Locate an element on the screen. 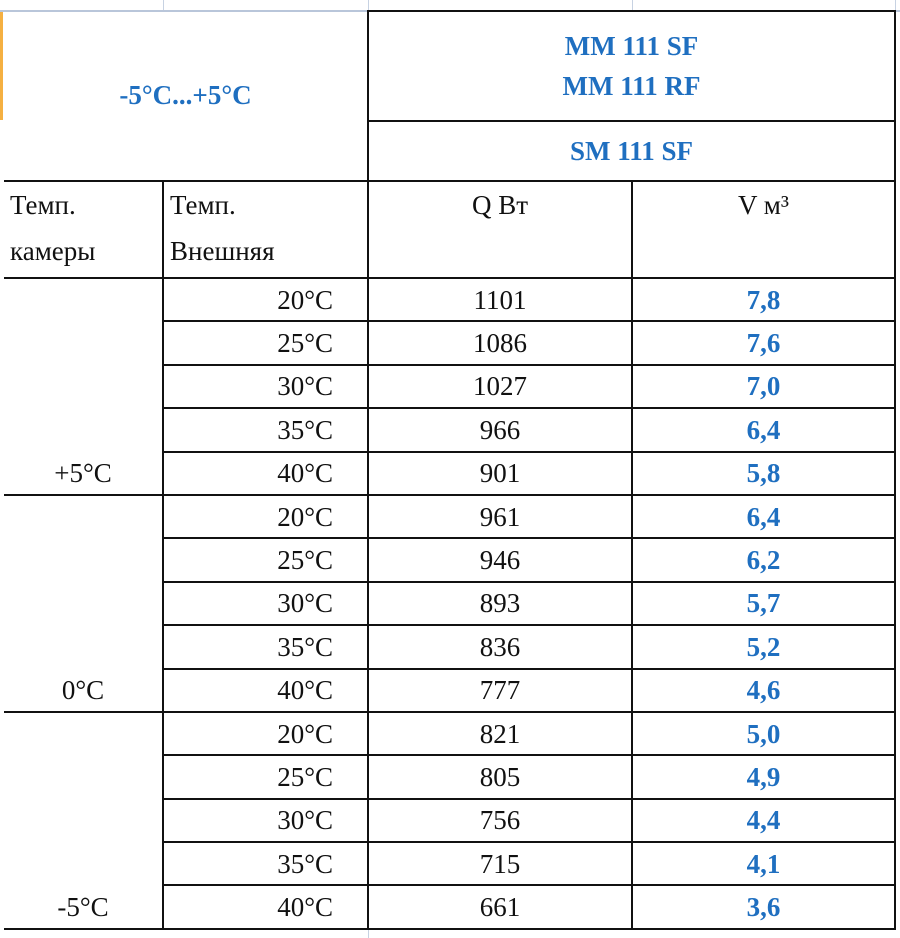  chamber-temp-cell: 0°C is located at coordinates (84, 603).